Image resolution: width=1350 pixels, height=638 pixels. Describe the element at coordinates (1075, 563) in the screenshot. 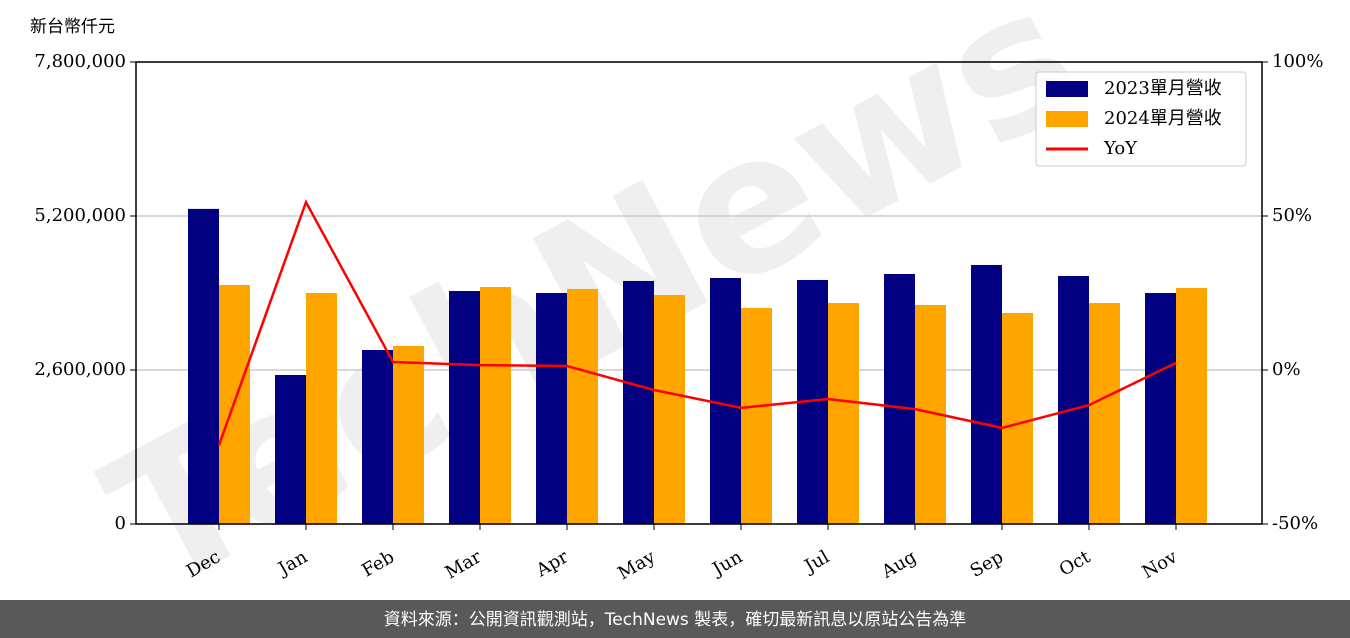

I see `x-tick-label: Oct` at that location.